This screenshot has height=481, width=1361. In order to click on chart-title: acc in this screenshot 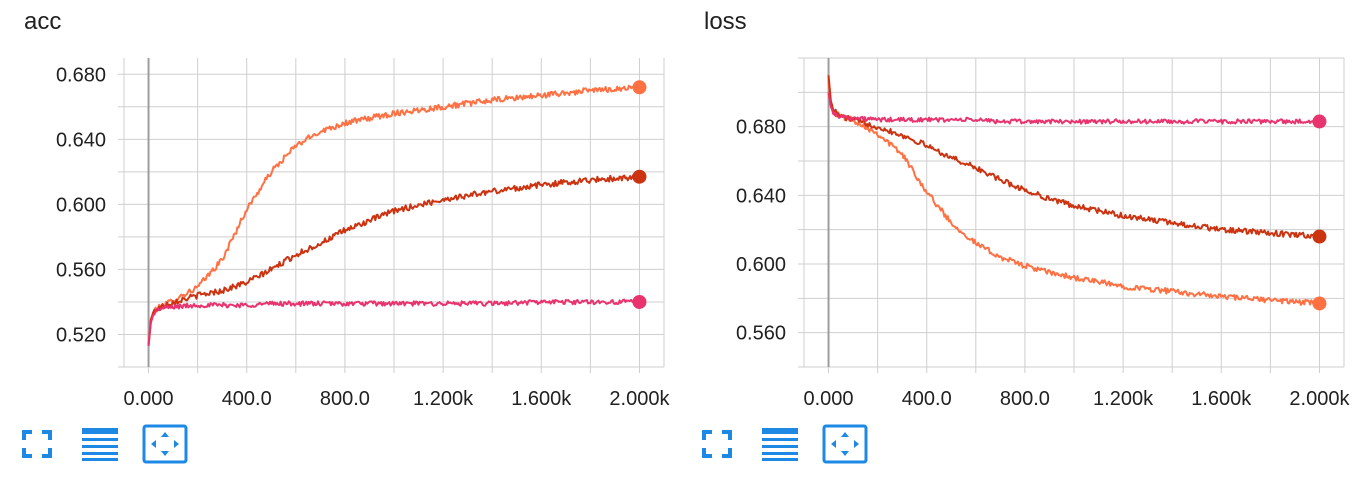, I will do `click(43, 21)`.